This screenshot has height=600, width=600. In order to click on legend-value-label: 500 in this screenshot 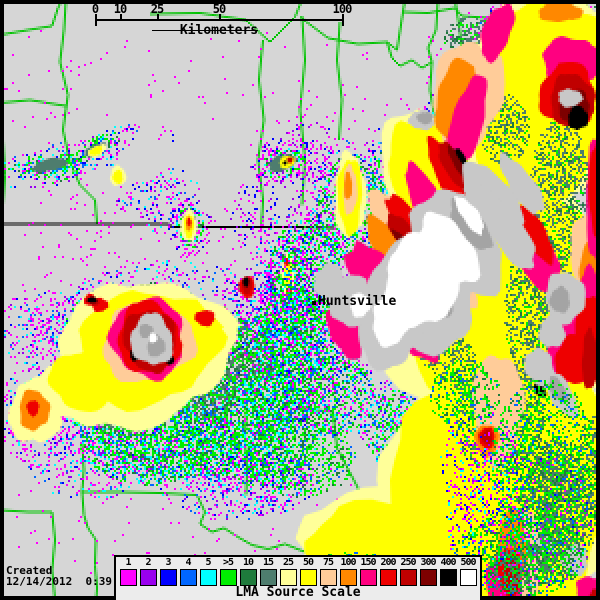, I will do `click(468, 562)`.